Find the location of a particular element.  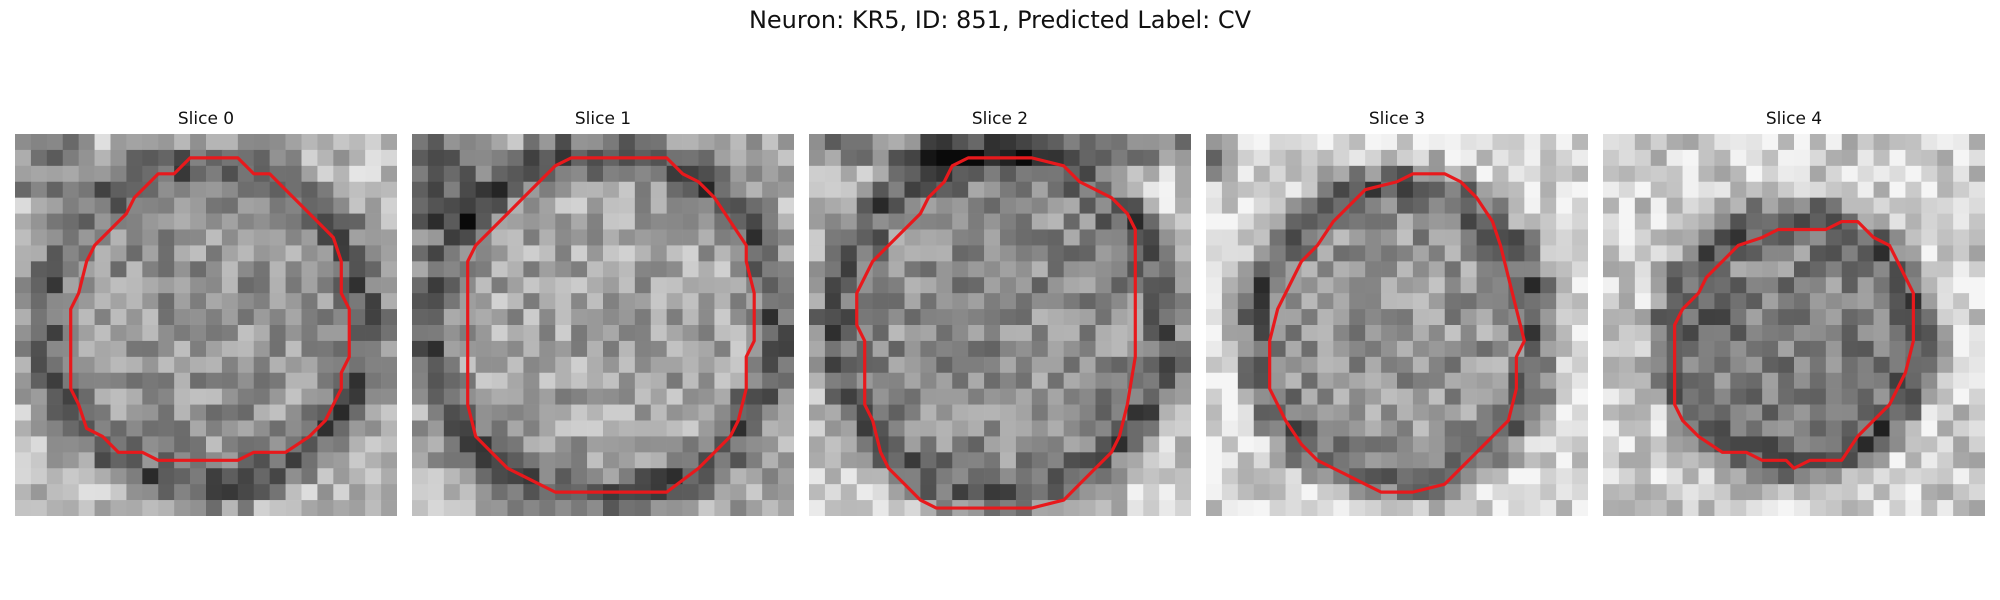

slice-title: Slice 3 is located at coordinates (1397, 119).